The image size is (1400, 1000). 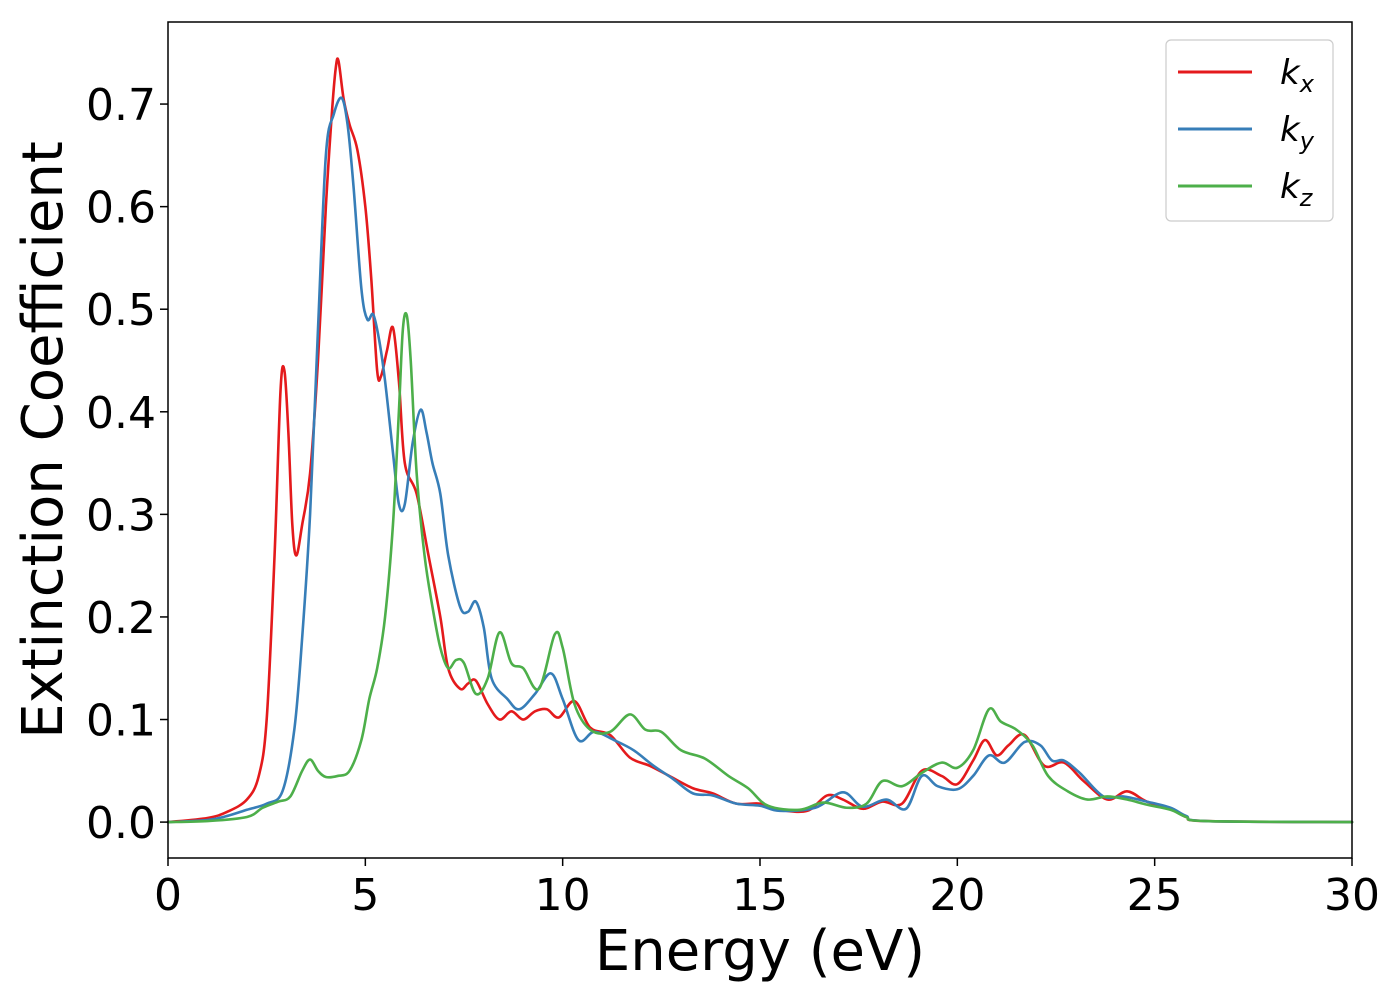 I want to click on legend-label-kz: kz, so click(x=1297, y=189).